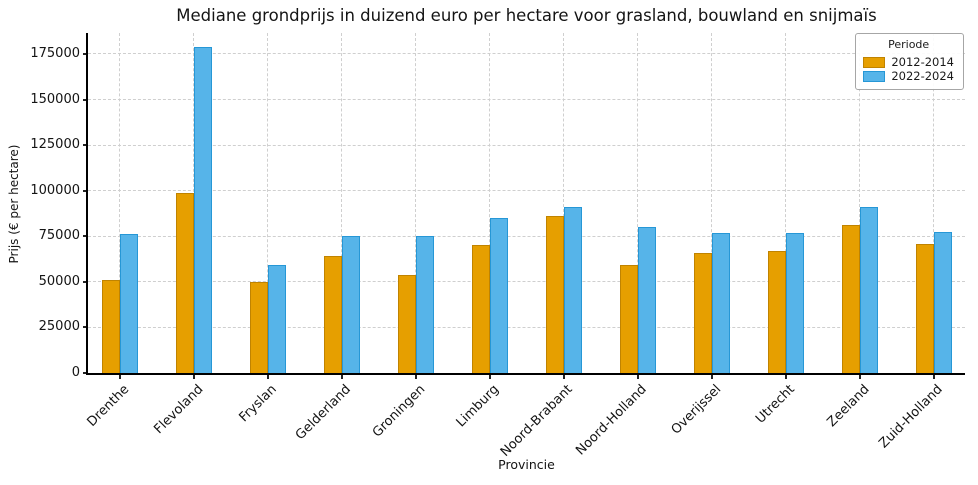  Describe the element at coordinates (399, 411) in the screenshot. I see `x-tick-label: Groningen` at that location.